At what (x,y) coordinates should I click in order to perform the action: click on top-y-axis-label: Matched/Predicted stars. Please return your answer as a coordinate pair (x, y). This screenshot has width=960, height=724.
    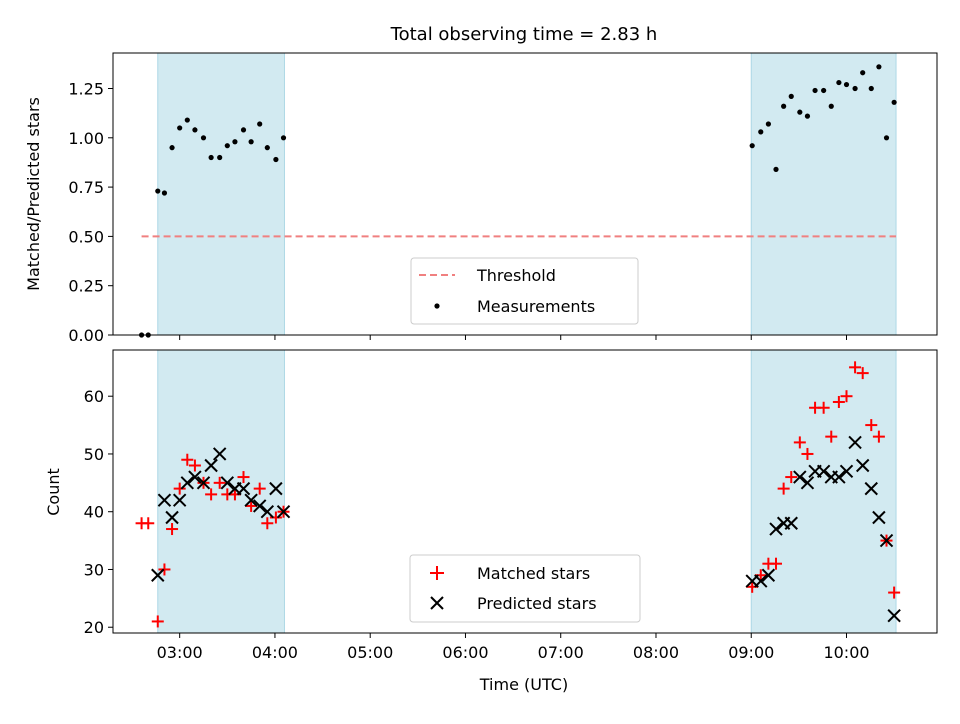
    Looking at the image, I should click on (33, 194).